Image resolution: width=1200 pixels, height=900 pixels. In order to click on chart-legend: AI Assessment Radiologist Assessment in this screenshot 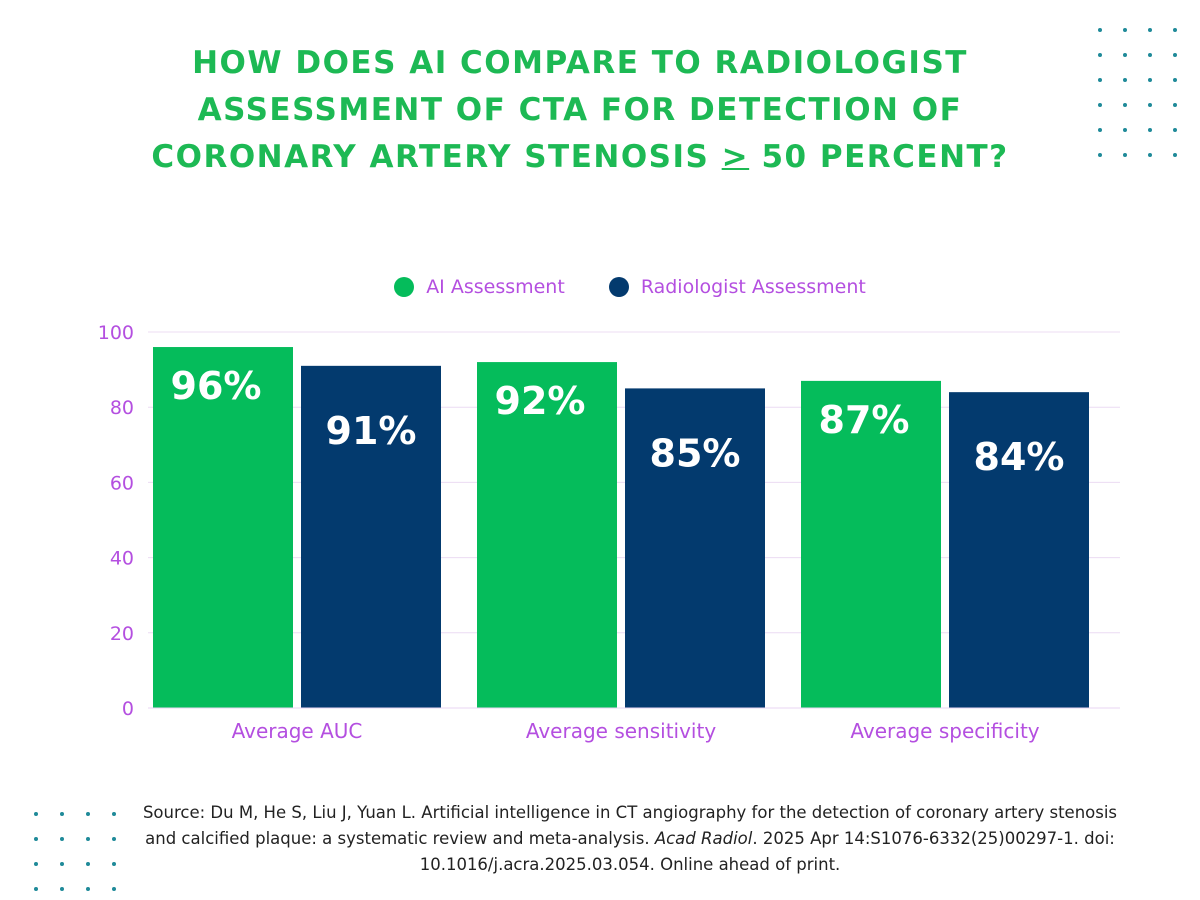, I will do `click(600, 287)`.